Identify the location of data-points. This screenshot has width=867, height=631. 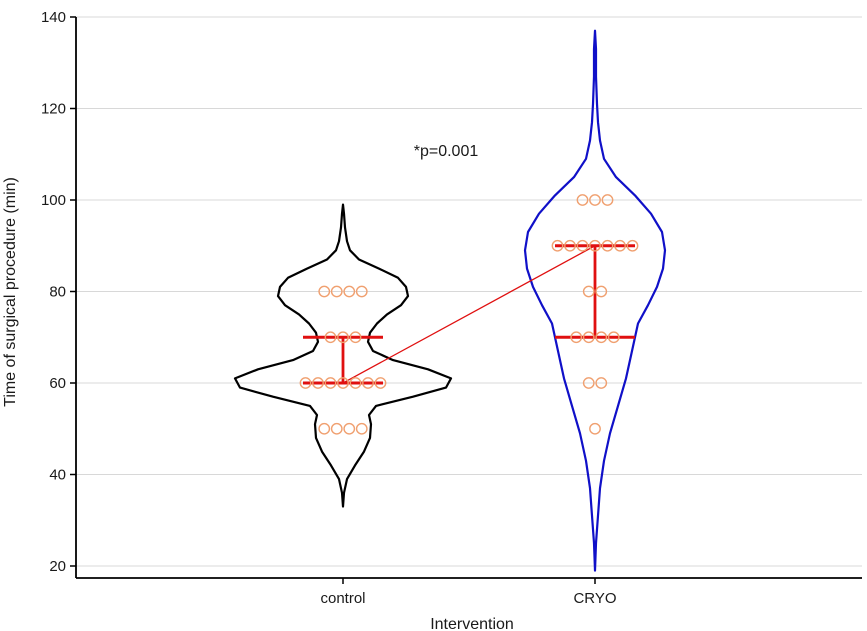
(469, 314).